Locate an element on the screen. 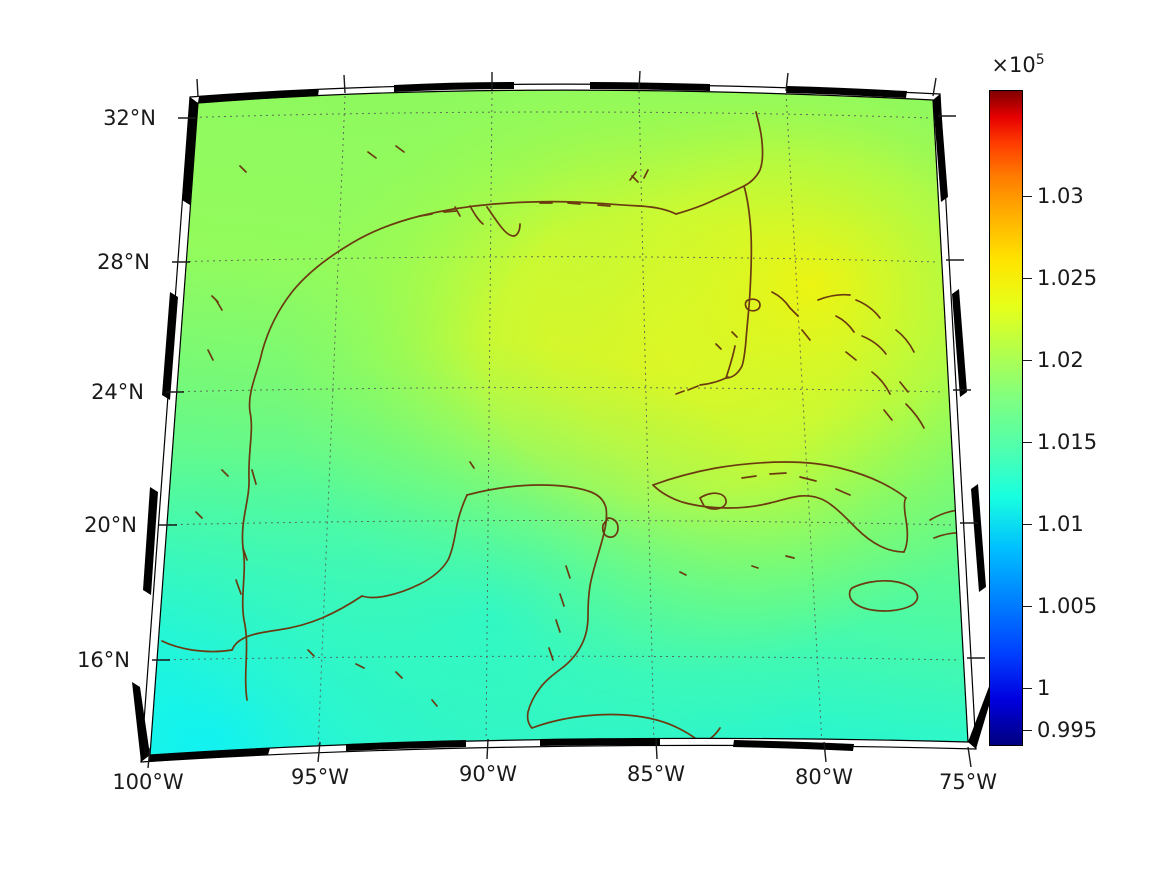  lat-tick-label-16n: 16°N is located at coordinates (103, 660).